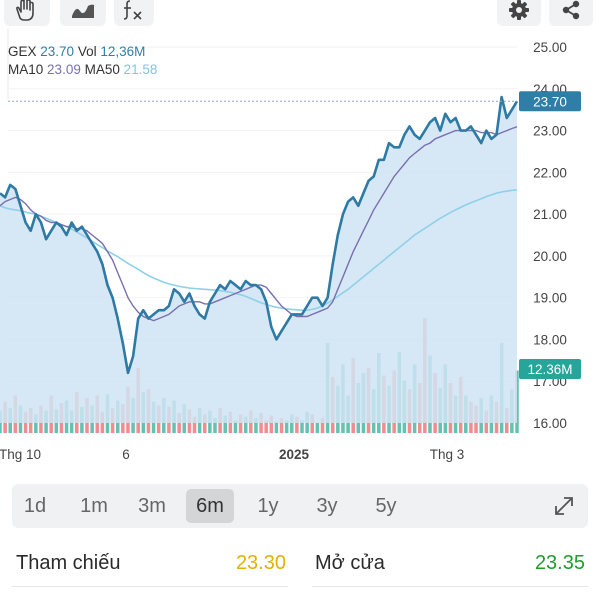 The width and height of the screenshot is (600, 600). What do you see at coordinates (447, 454) in the screenshot?
I see `x-tick-label: Thg 3` at bounding box center [447, 454].